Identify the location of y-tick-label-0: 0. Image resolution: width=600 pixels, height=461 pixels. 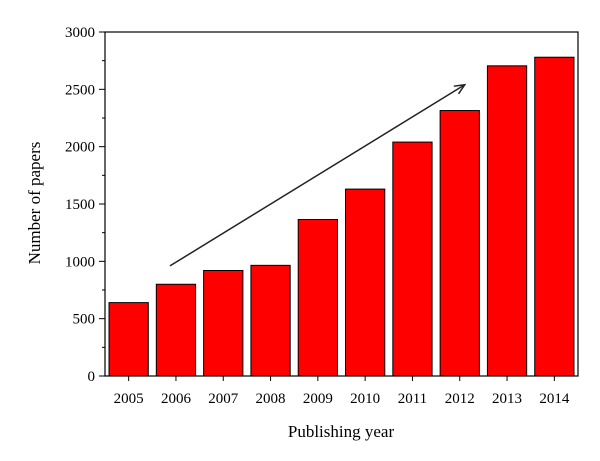
(92, 377).